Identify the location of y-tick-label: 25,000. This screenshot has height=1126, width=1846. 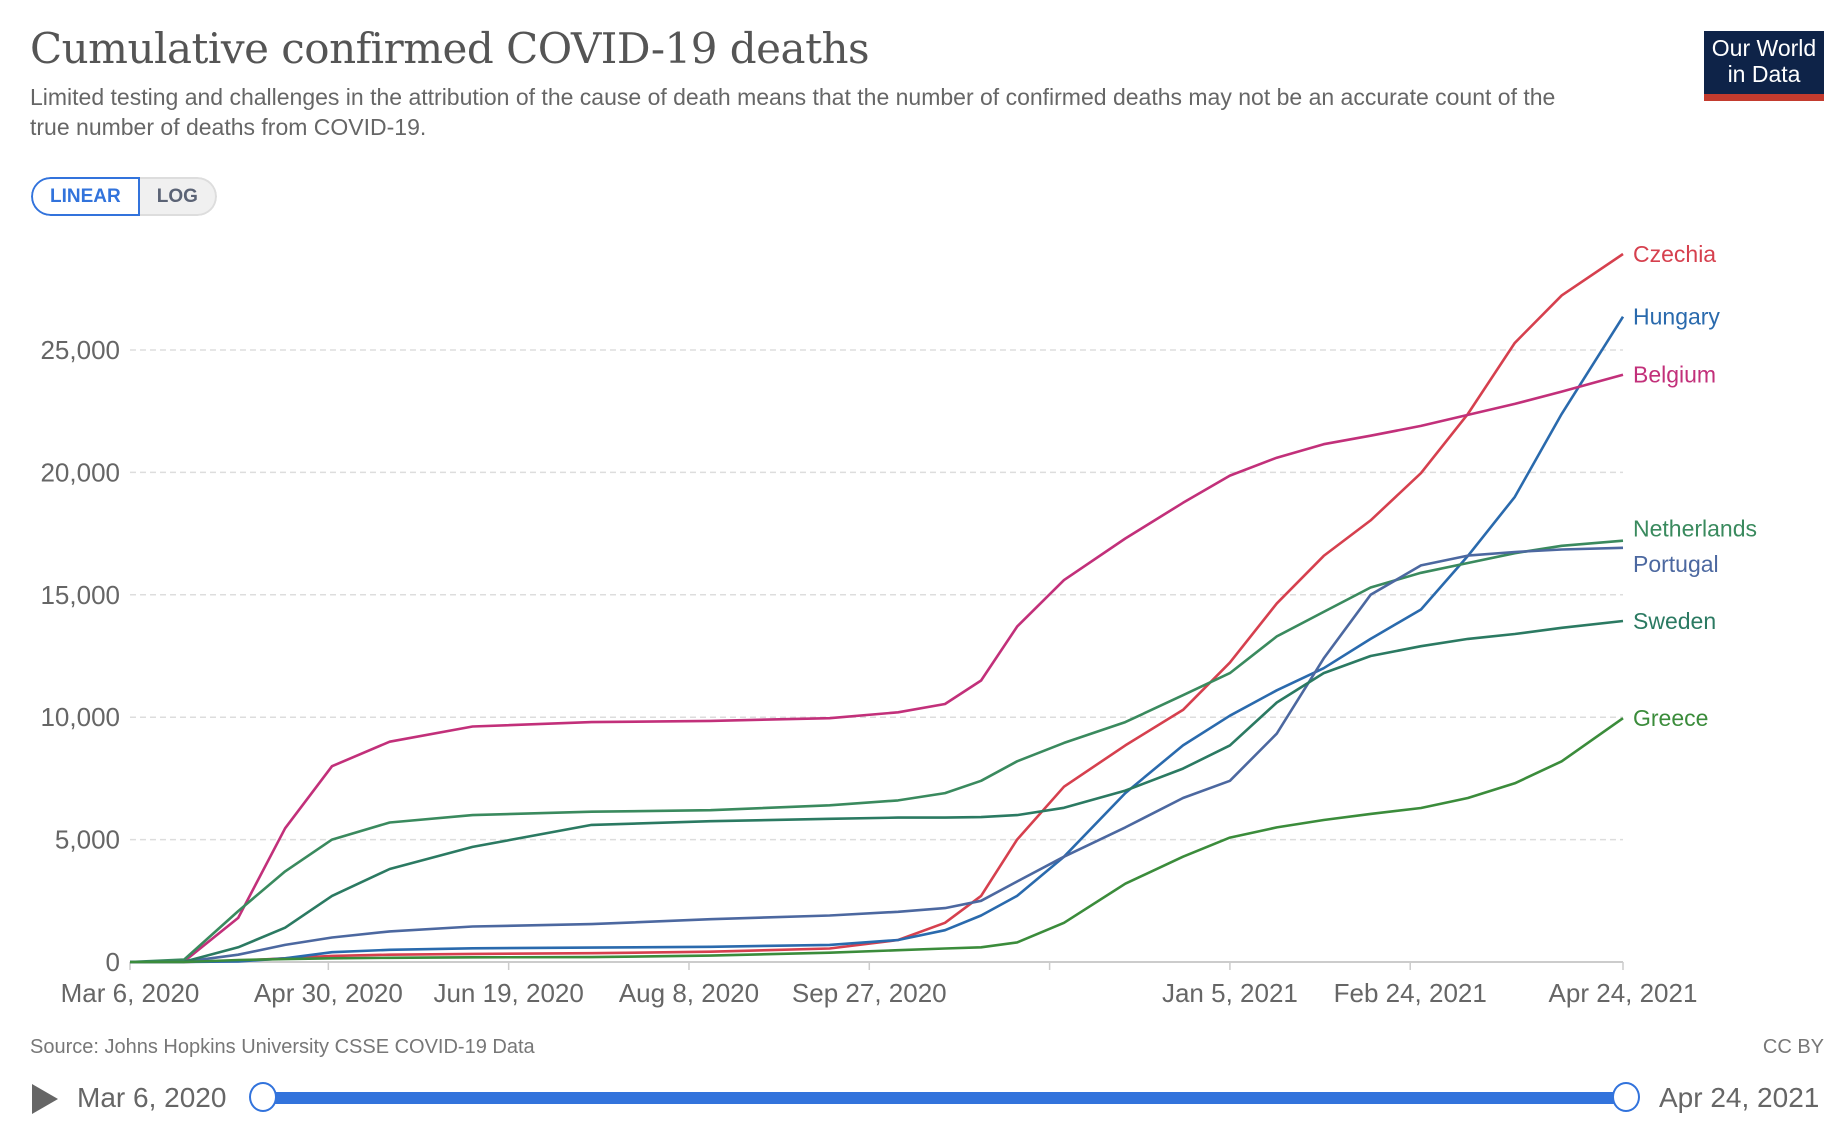
(80, 350).